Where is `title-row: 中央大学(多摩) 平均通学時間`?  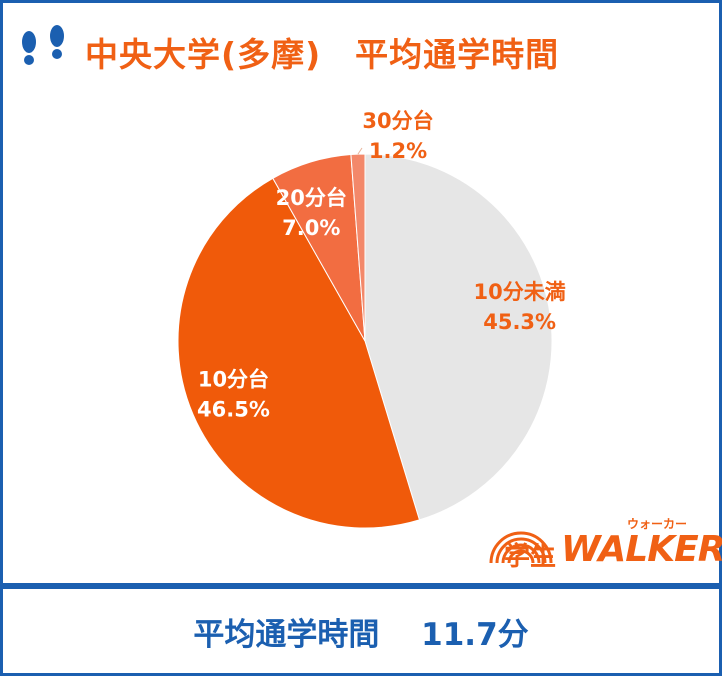
title-row: 中央大学(多摩) 平均通学時間 is located at coordinates (287, 52).